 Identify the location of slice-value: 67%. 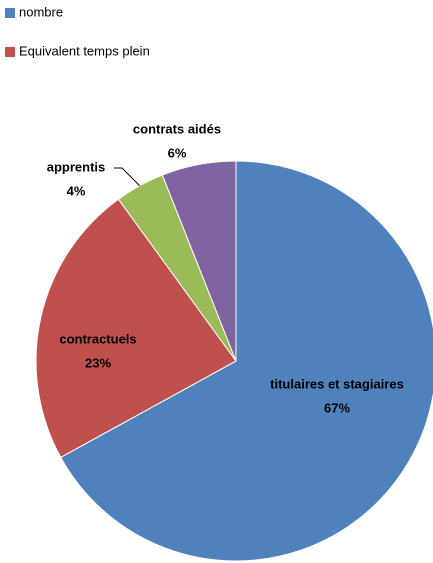
(337, 407).